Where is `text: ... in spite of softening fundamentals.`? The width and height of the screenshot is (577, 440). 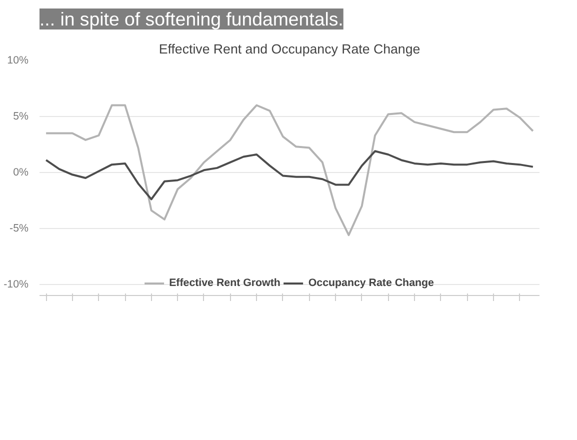 text: ... in spite of softening fundamentals. is located at coordinates (192, 19).